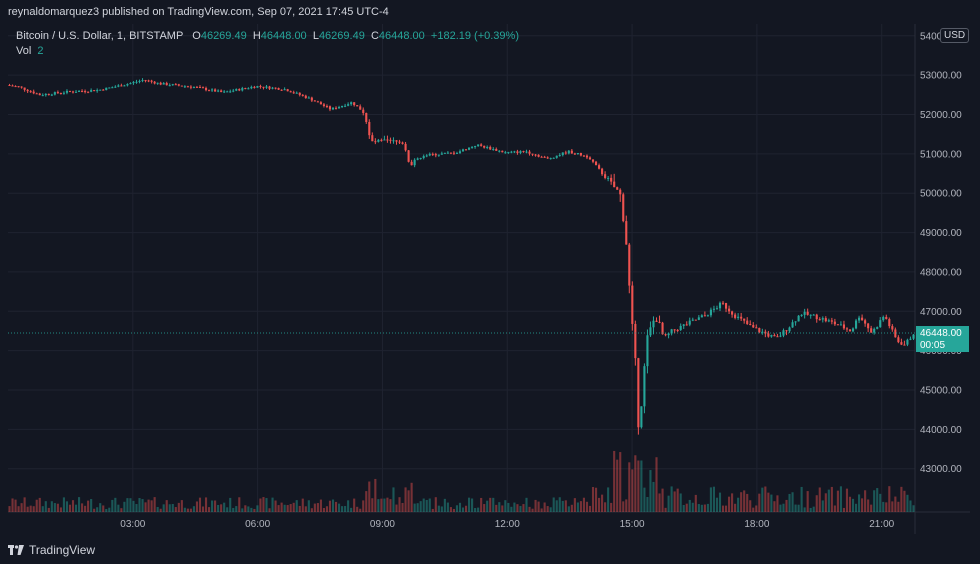 The width and height of the screenshot is (980, 564). Describe the element at coordinates (941, 391) in the screenshot. I see `y-tick-label: 45000.00` at that location.